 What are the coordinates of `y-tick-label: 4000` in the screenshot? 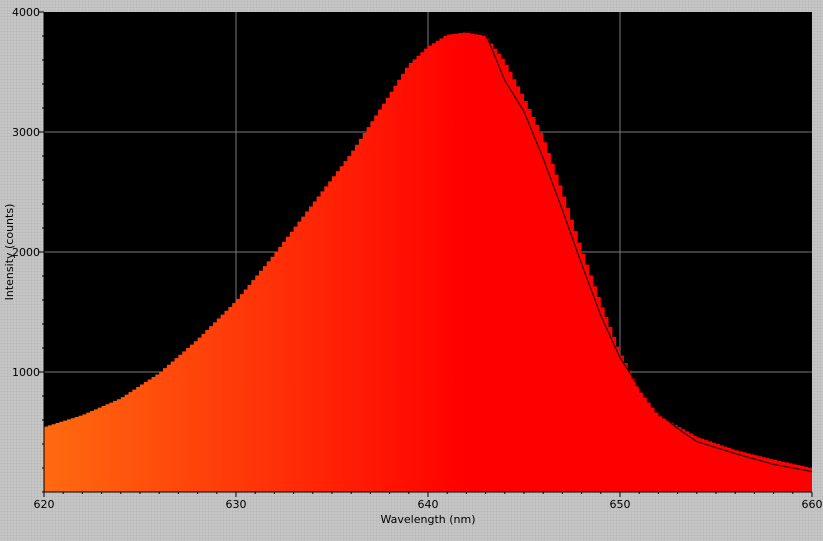 It's located at (26, 12).